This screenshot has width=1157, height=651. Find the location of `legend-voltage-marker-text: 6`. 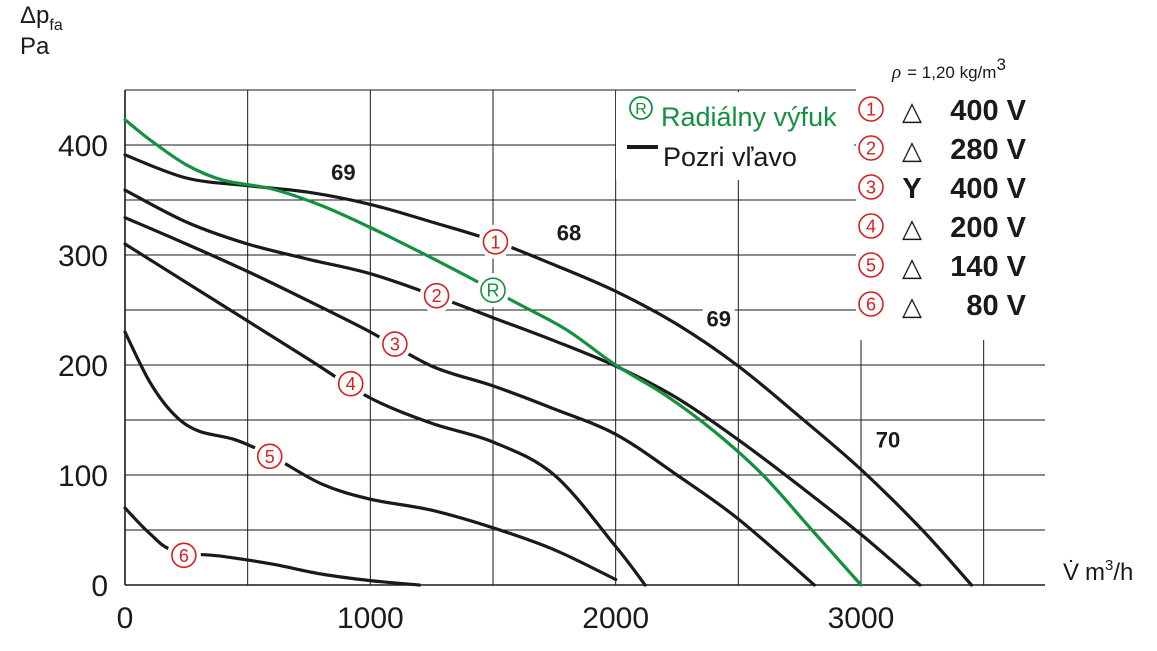

legend-voltage-marker-text: 6 is located at coordinates (871, 305).